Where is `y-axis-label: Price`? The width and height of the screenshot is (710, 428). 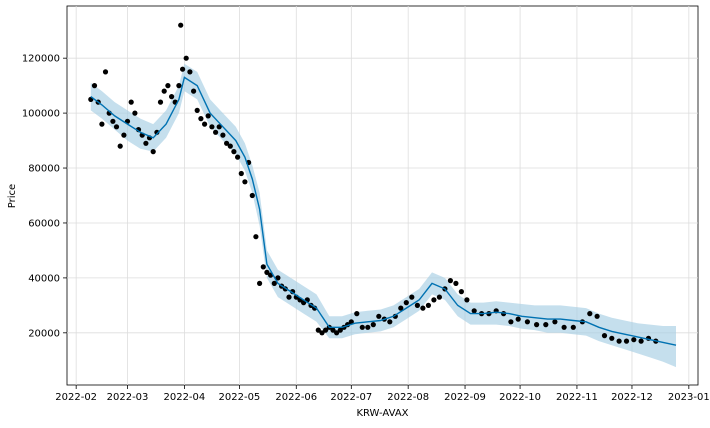
y-axis-label: Price is located at coordinates (12, 196).